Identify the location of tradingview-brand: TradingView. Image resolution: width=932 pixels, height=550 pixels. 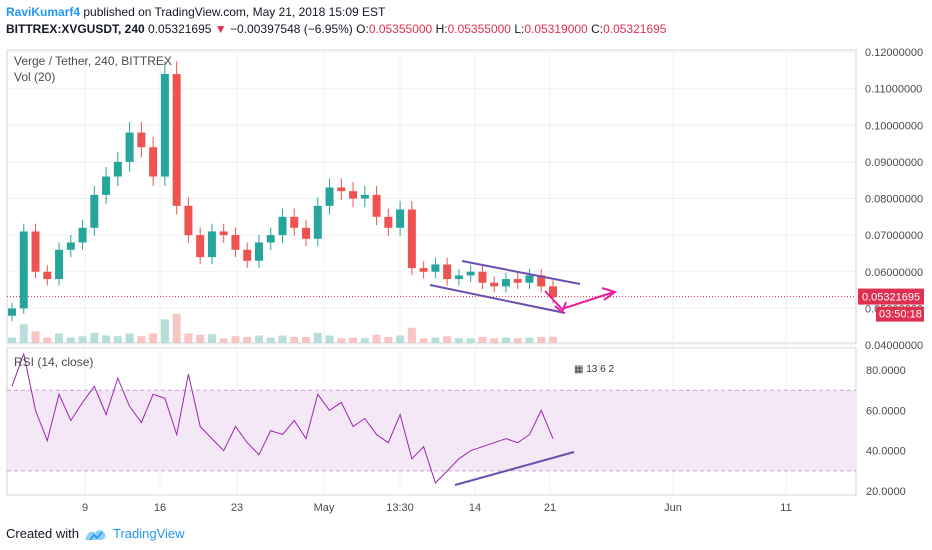
(149, 533).